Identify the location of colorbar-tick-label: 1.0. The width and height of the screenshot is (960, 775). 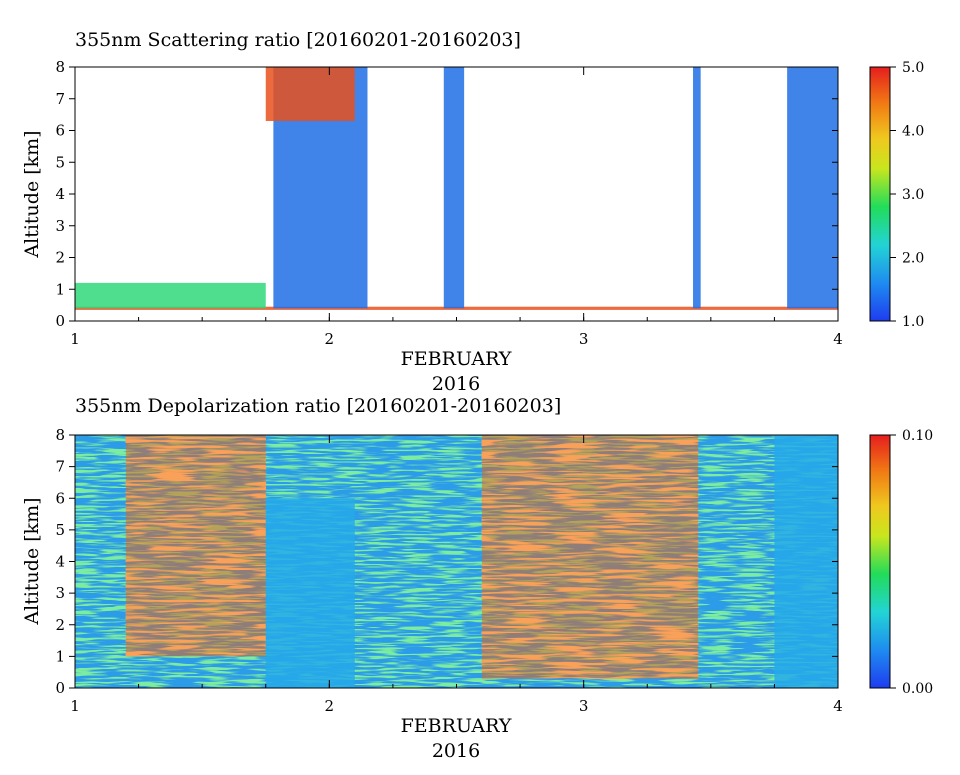
(913, 322).